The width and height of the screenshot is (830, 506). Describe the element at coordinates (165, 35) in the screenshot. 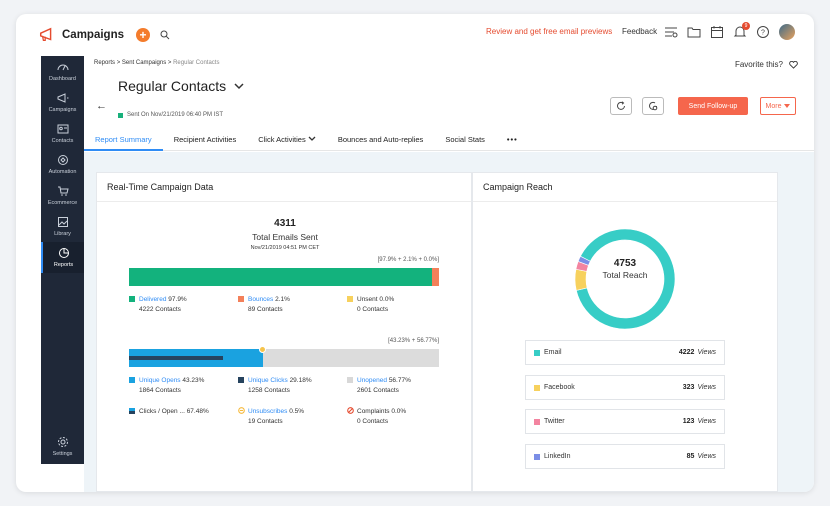

I see `search-icon` at that location.